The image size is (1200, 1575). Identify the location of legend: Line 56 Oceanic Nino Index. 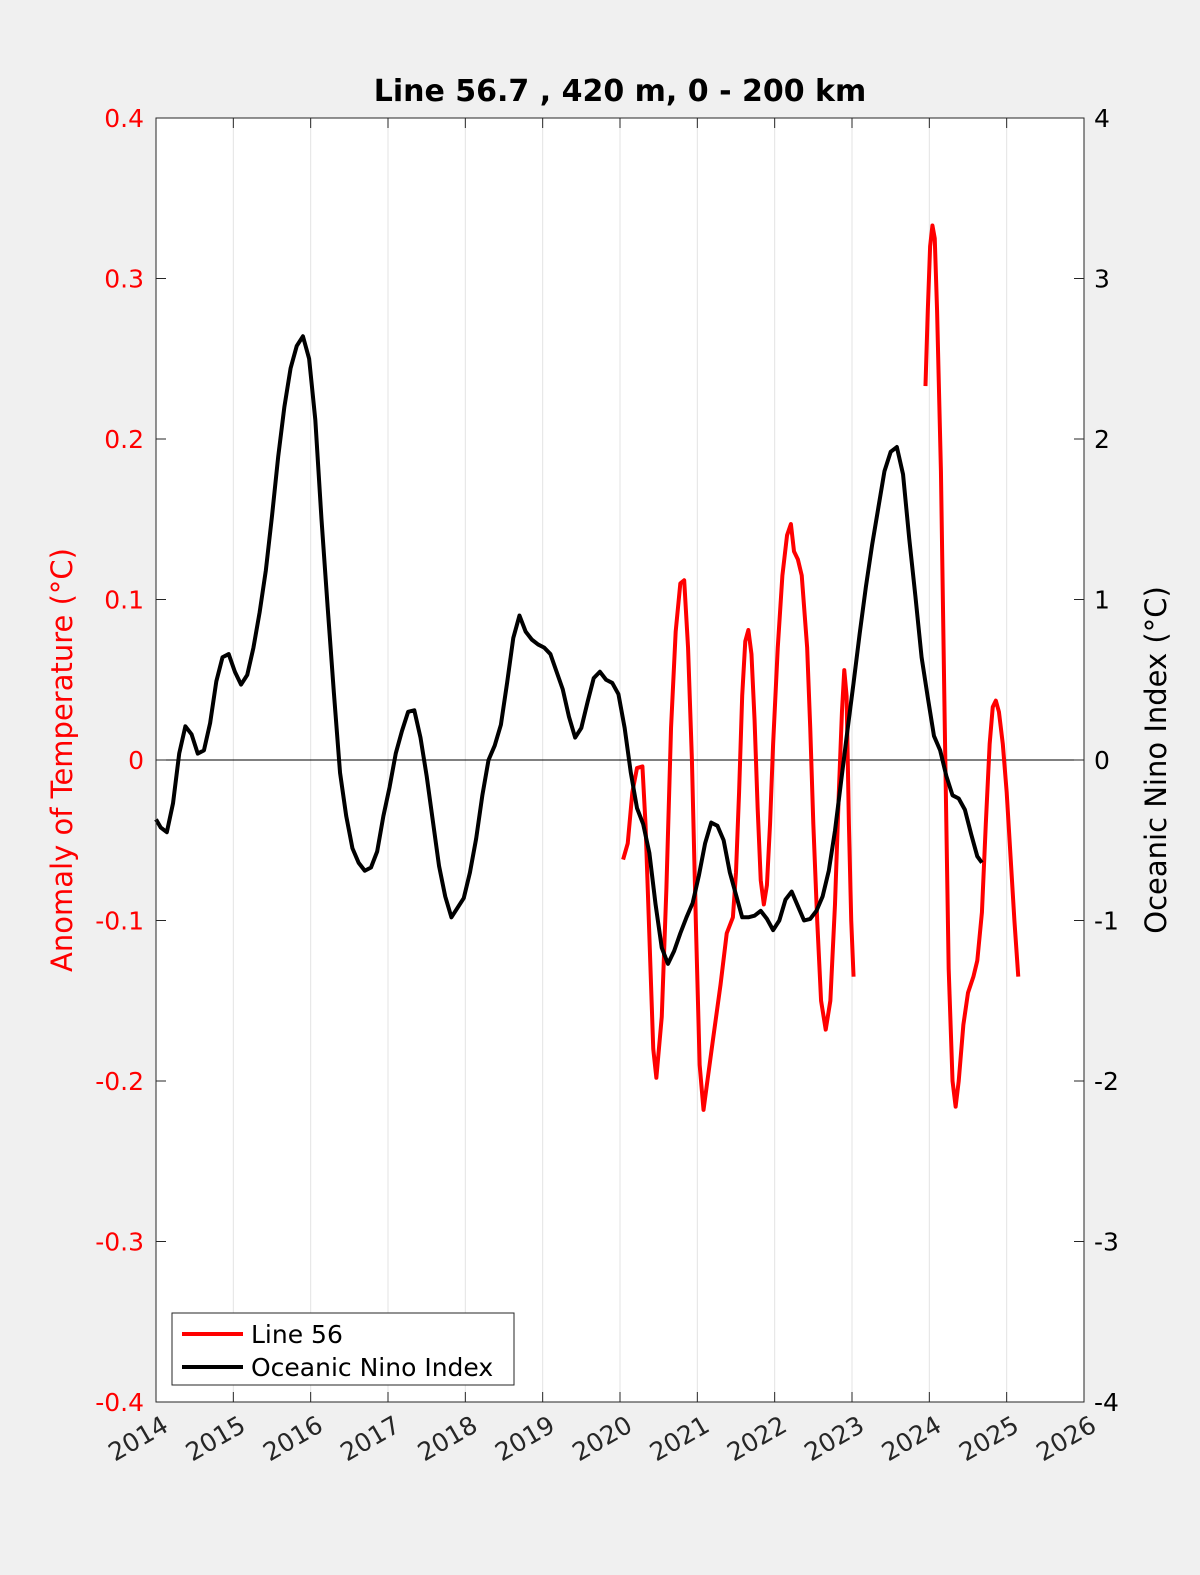
(343, 1349).